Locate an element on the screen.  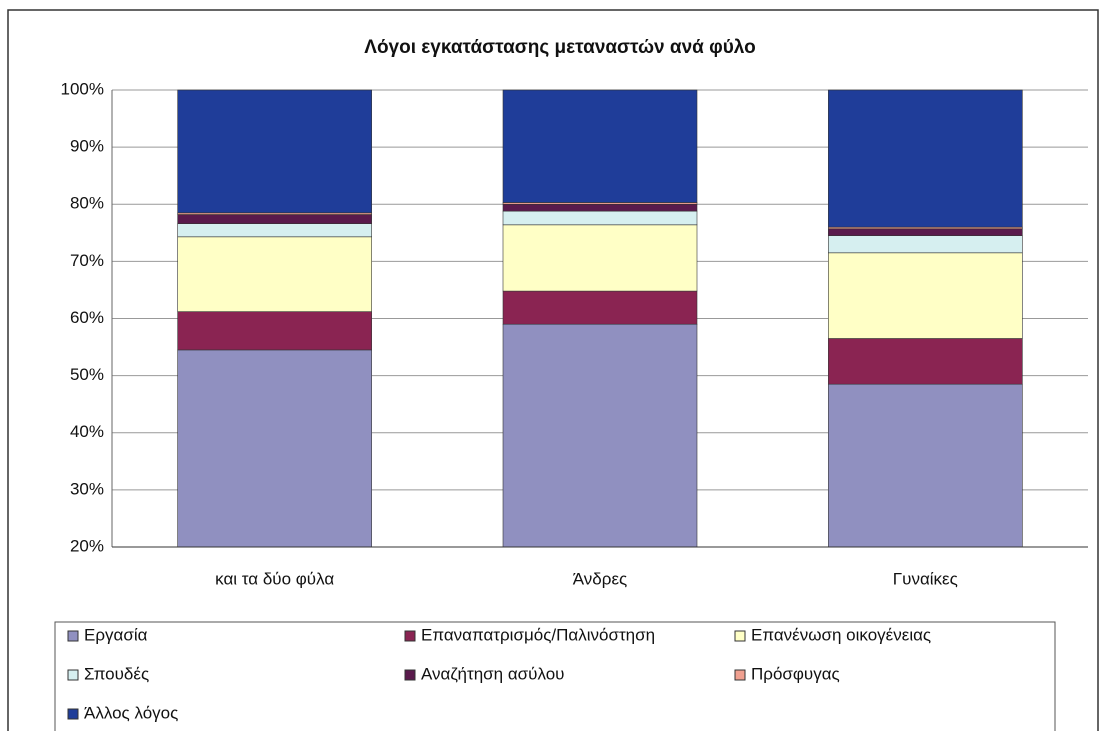
y-tick-label: 90% is located at coordinates (87, 146).